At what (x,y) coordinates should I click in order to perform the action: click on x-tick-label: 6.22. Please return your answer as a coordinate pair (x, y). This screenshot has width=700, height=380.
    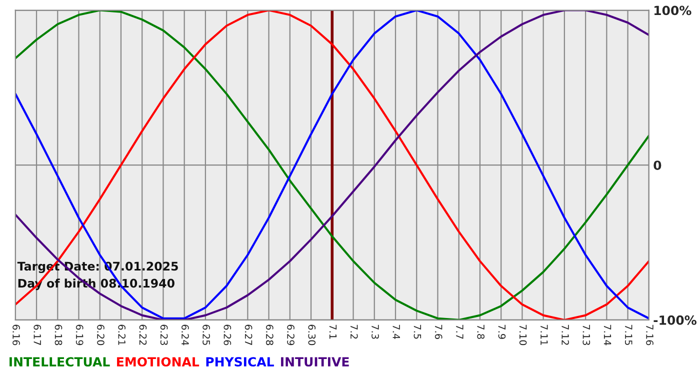
    Looking at the image, I should click on (143, 334).